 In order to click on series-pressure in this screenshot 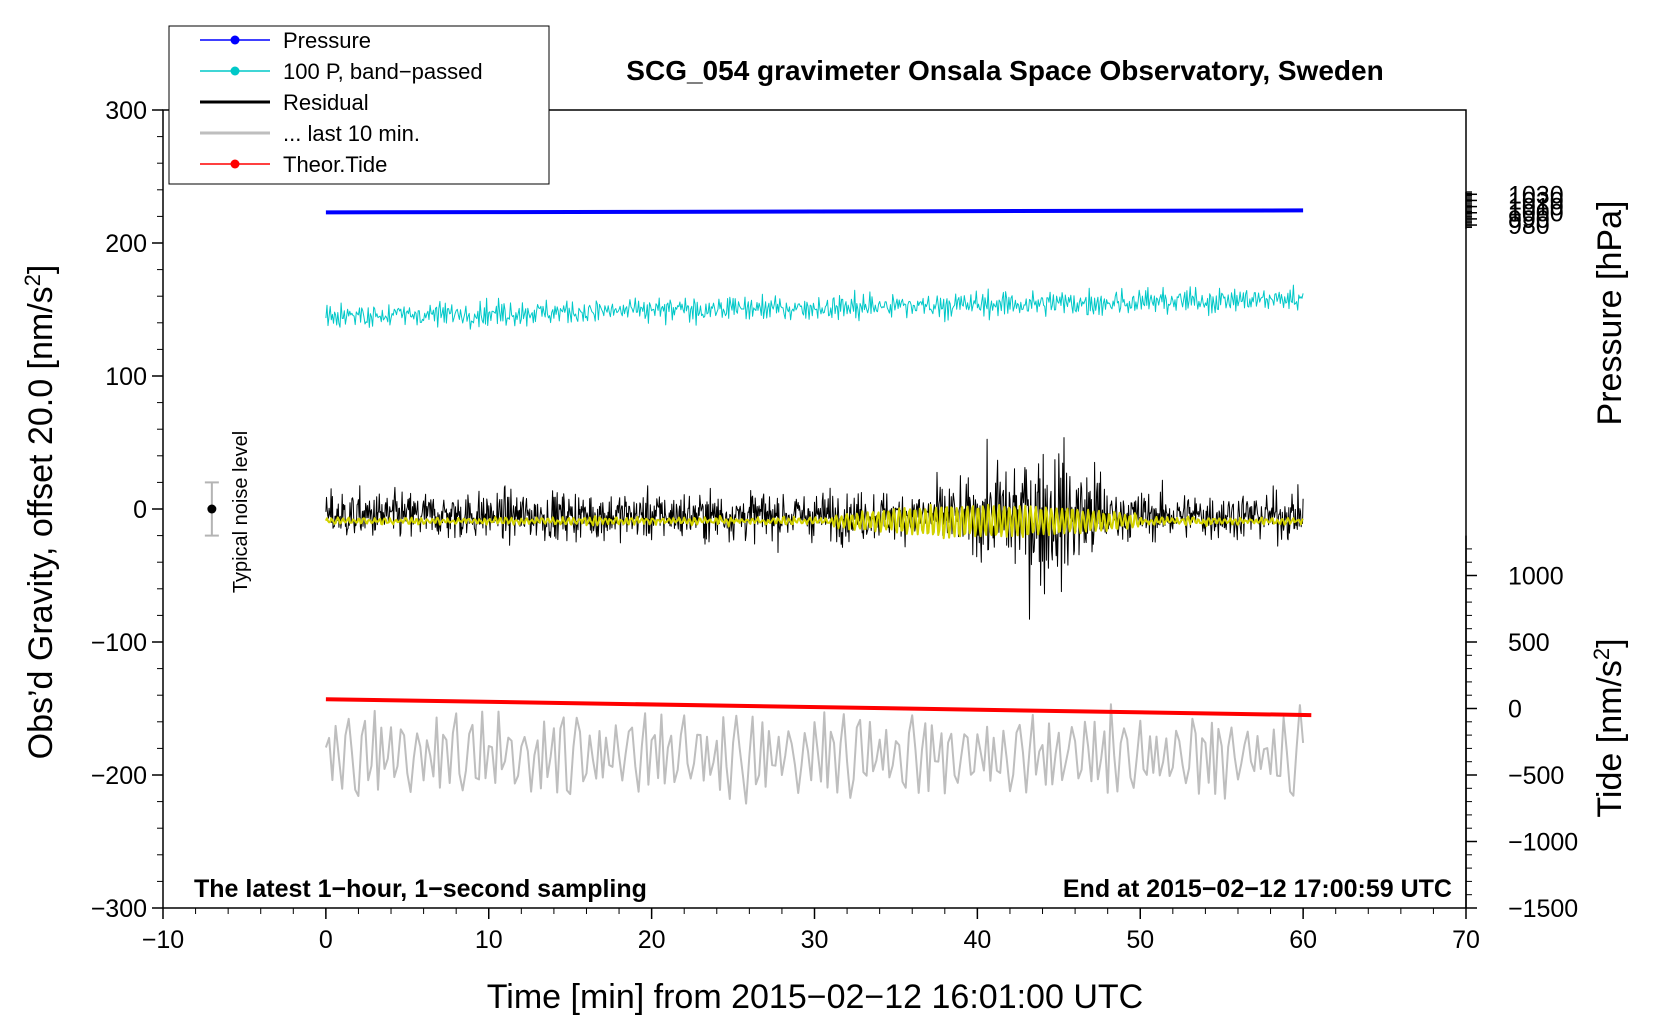, I will do `click(814, 211)`.